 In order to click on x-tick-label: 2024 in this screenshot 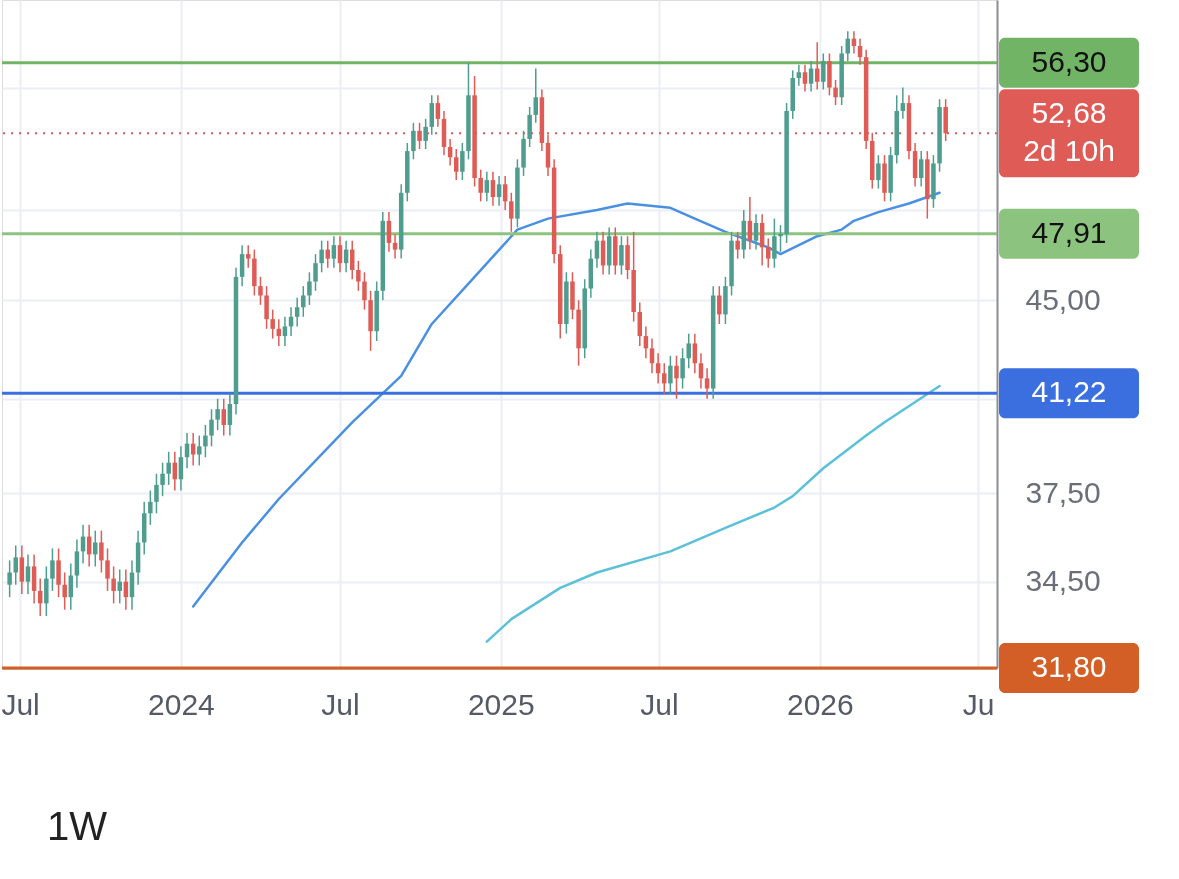, I will do `click(181, 704)`.